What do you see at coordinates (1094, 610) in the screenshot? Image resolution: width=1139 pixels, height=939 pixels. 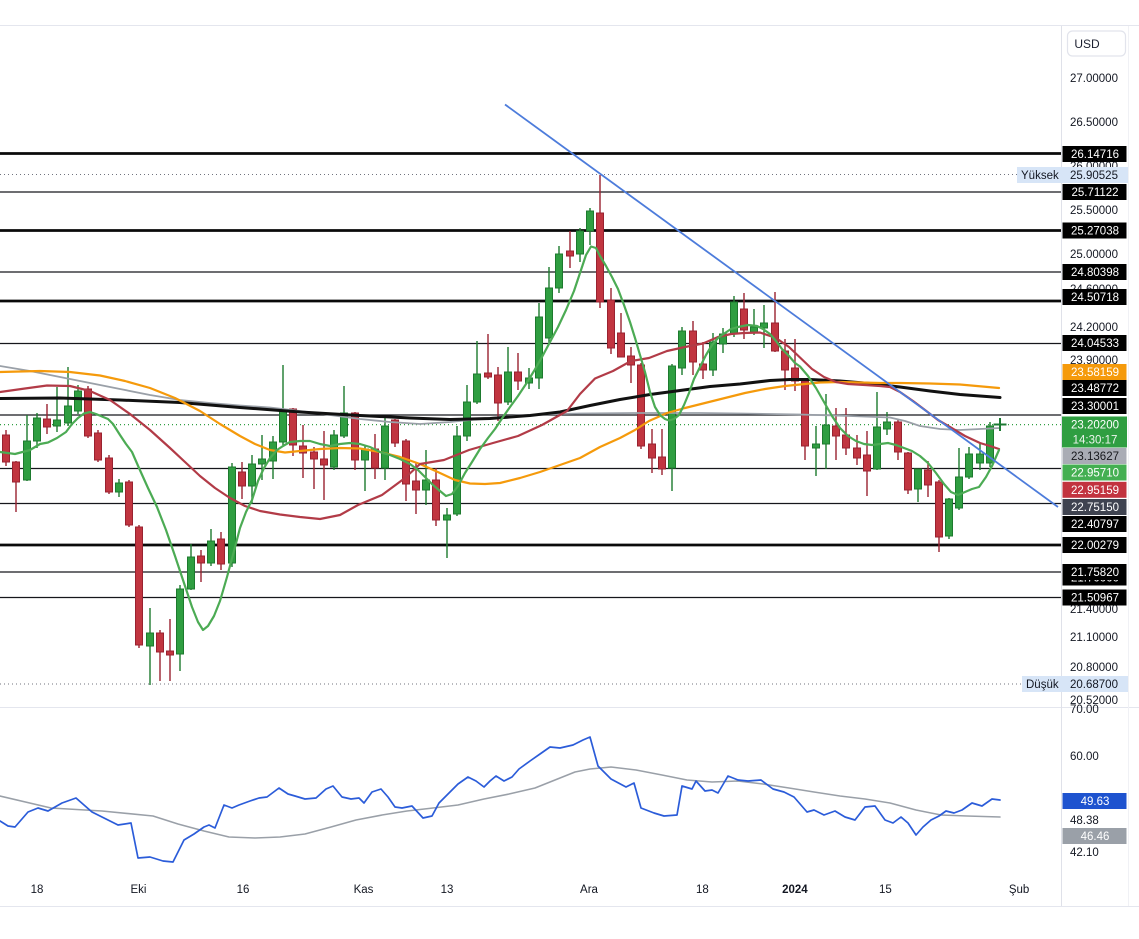 I see `svg-text: 21.40000` at bounding box center [1094, 610].